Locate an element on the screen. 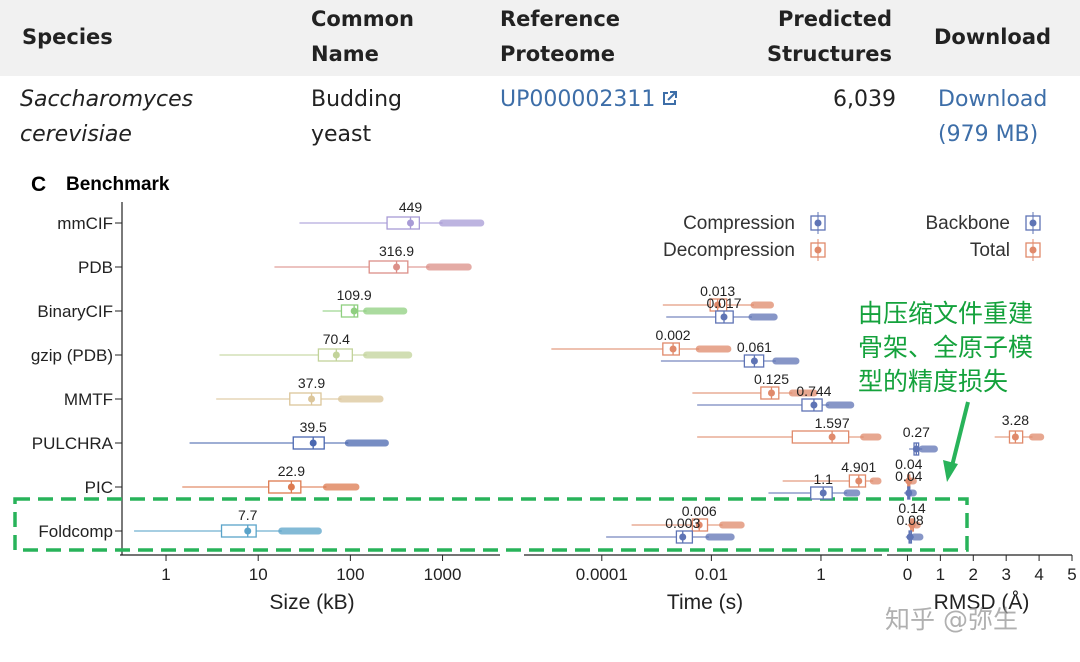  annotation-arrow-head is located at coordinates (950, 471).